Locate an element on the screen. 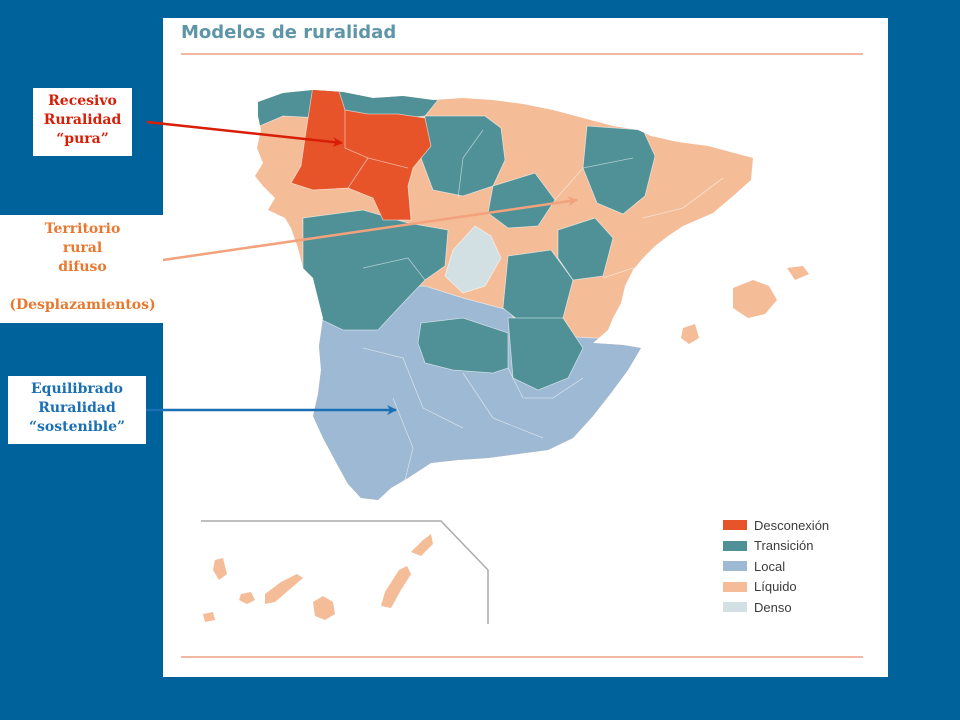 The height and width of the screenshot is (720, 960). island-el-hierro is located at coordinates (209, 617).